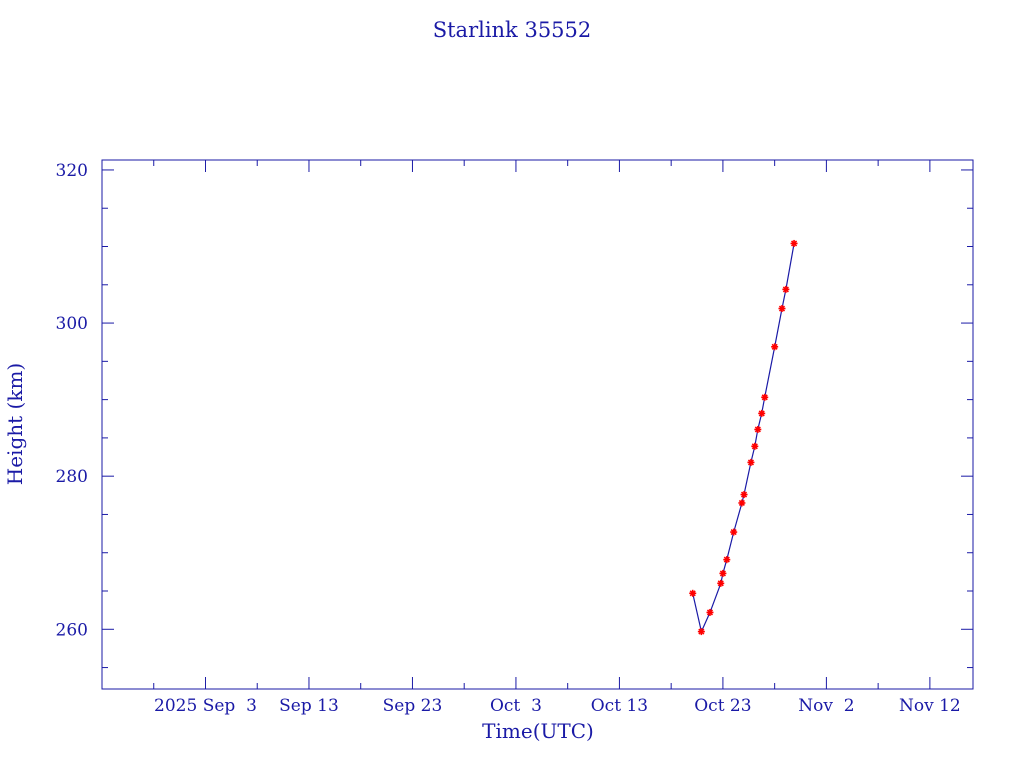  Describe the element at coordinates (826, 706) in the screenshot. I see `x-tick-label: Nov 2` at that location.